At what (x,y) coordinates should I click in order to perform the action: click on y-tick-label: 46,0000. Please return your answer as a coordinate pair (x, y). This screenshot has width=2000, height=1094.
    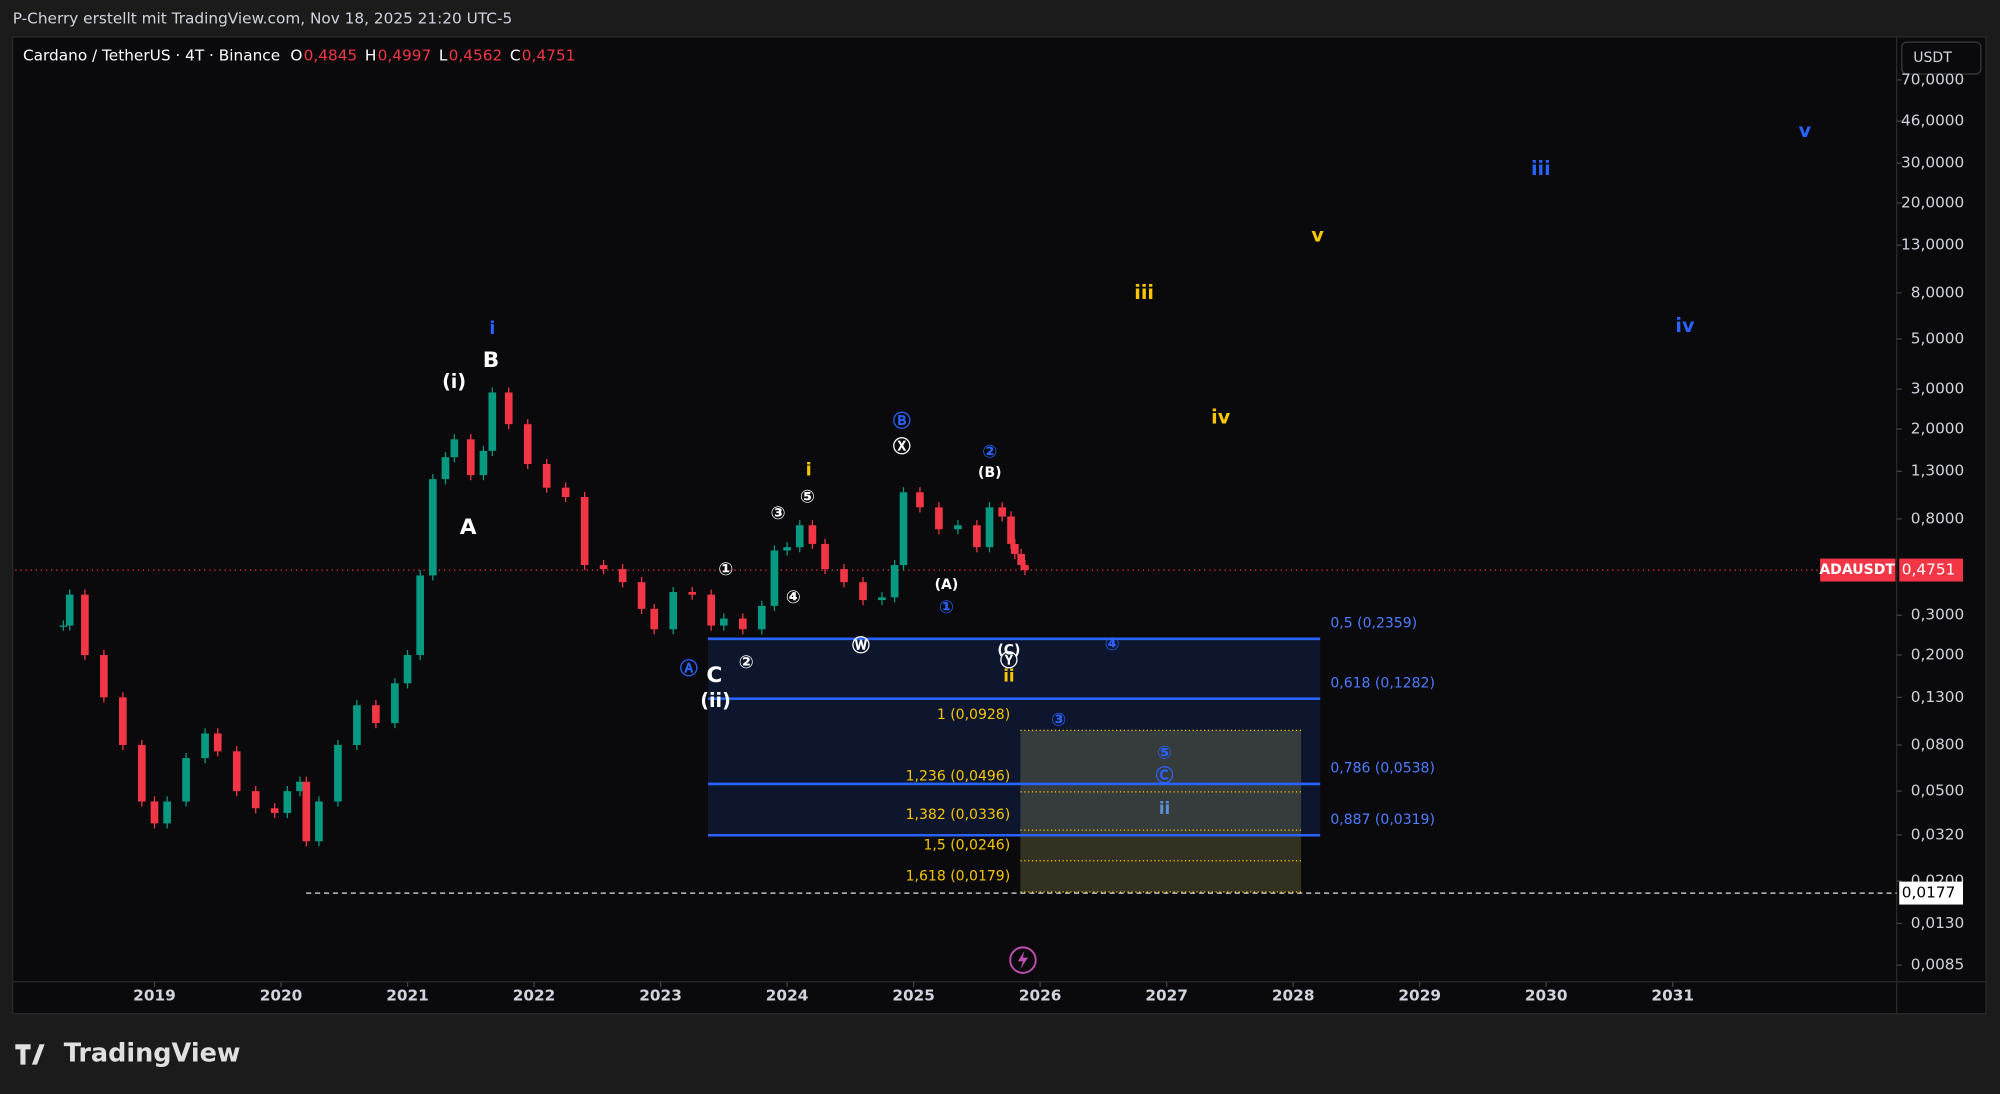
    Looking at the image, I should click on (1932, 121).